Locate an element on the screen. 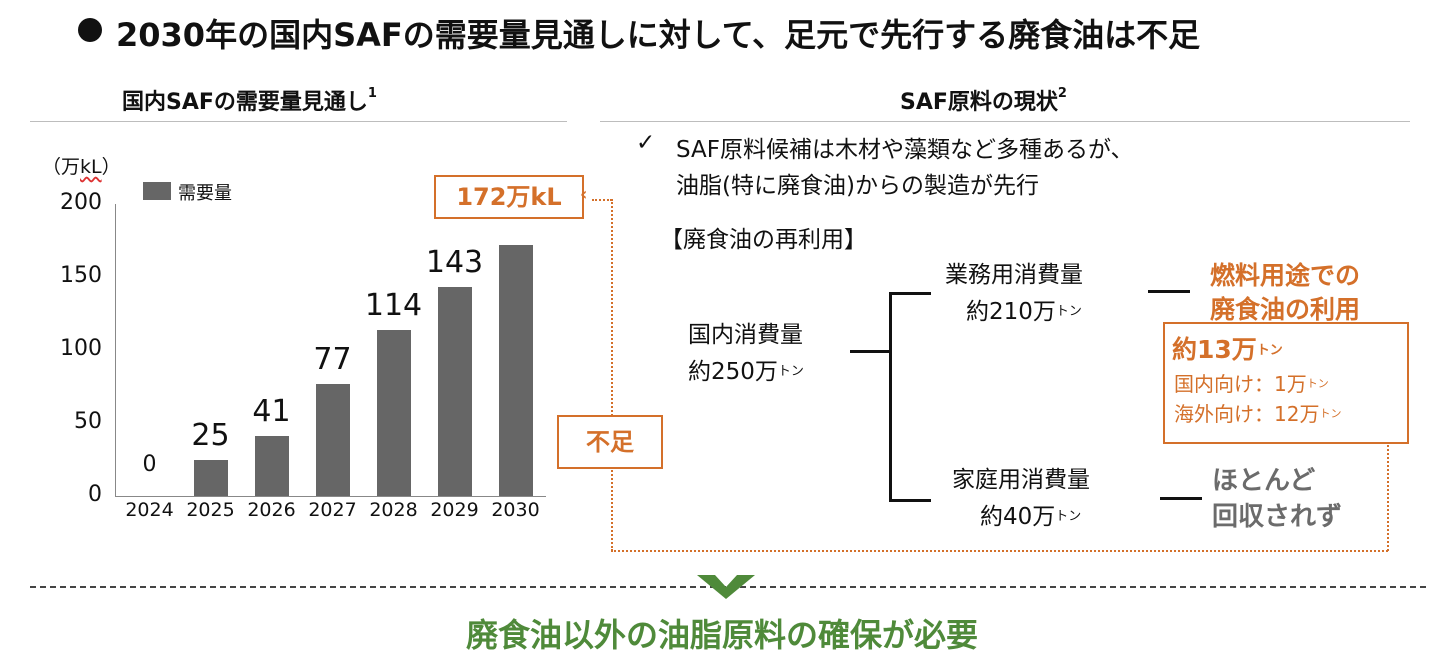 This screenshot has width=1444, height=672. callout-connector is located at coordinates (602, 200).